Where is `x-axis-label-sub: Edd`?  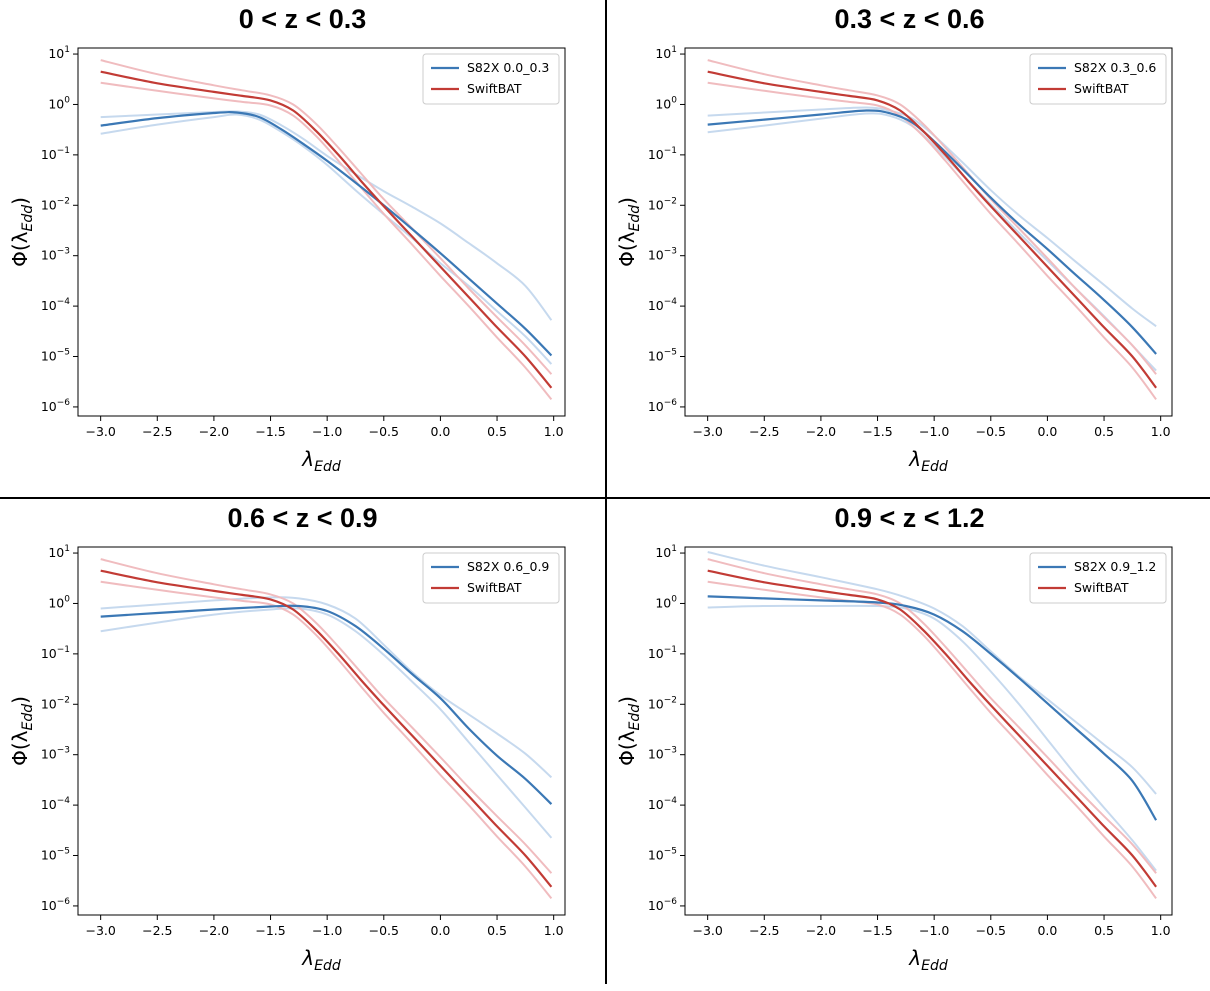
x-axis-label-sub: Edd is located at coordinates (934, 966).